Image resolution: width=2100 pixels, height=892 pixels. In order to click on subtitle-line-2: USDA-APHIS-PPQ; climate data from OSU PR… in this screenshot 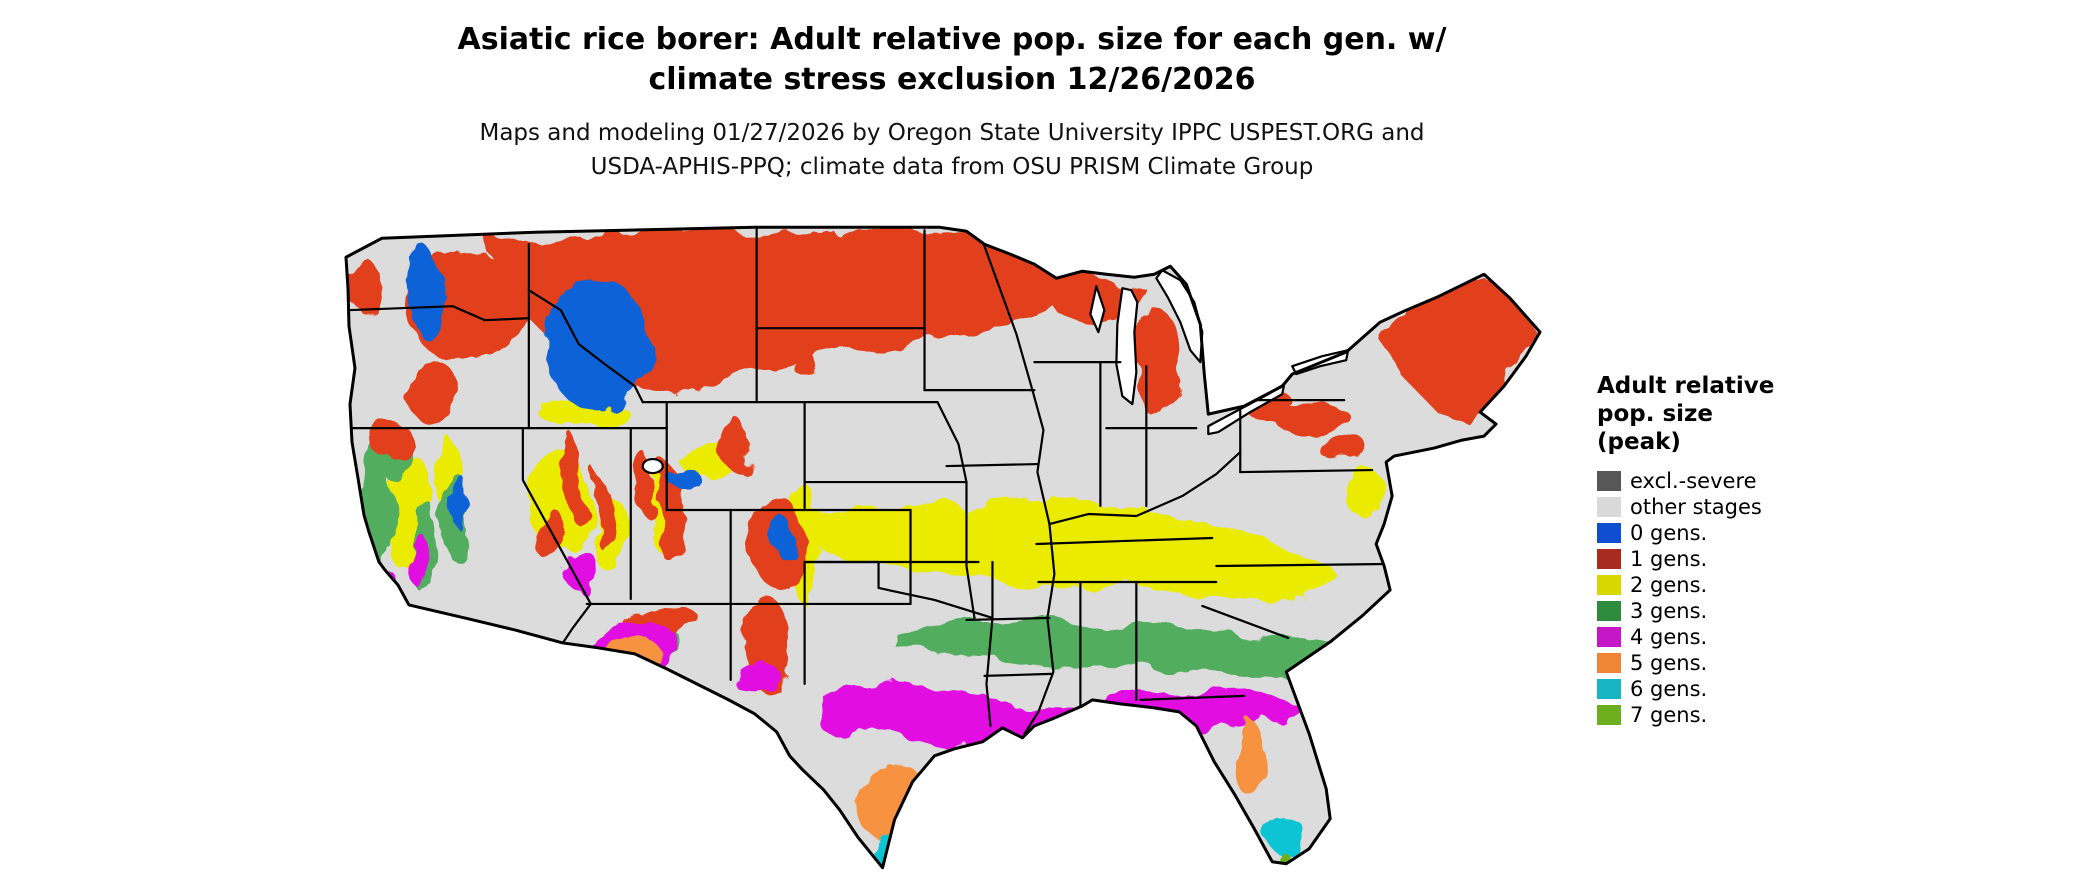, I will do `click(952, 167)`.